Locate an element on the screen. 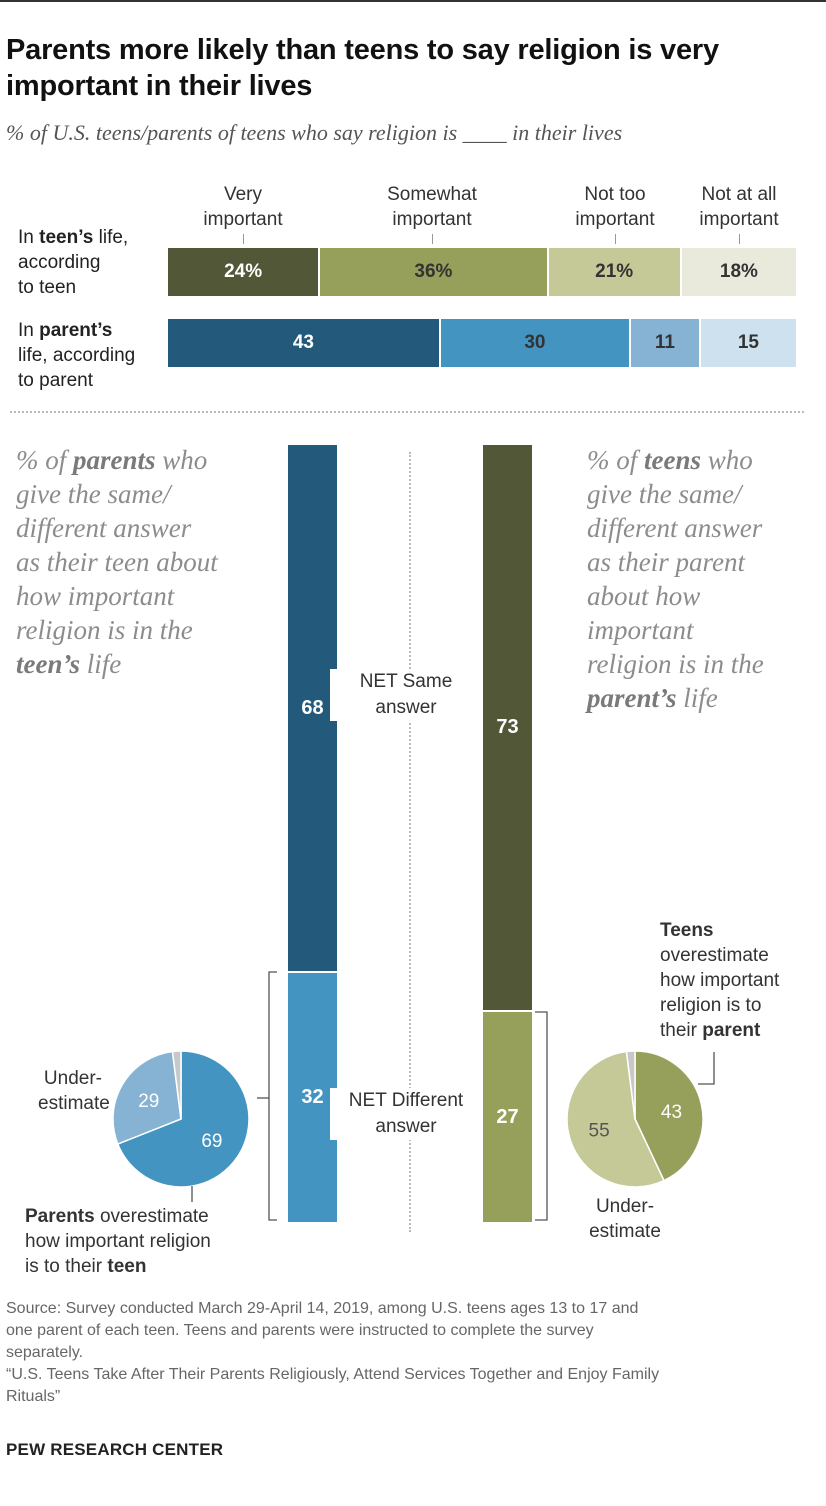 Image resolution: width=826 pixels, height=1506 pixels. pie-slice-label: 43 is located at coordinates (671, 1112).